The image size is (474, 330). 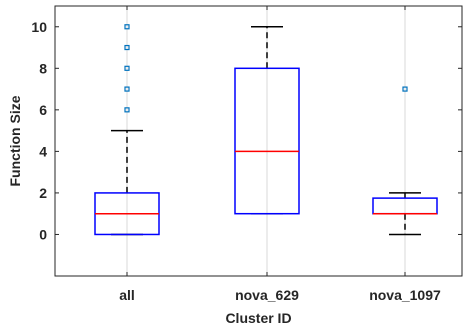 What do you see at coordinates (43, 151) in the screenshot?
I see `y-tick-label: 4` at bounding box center [43, 151].